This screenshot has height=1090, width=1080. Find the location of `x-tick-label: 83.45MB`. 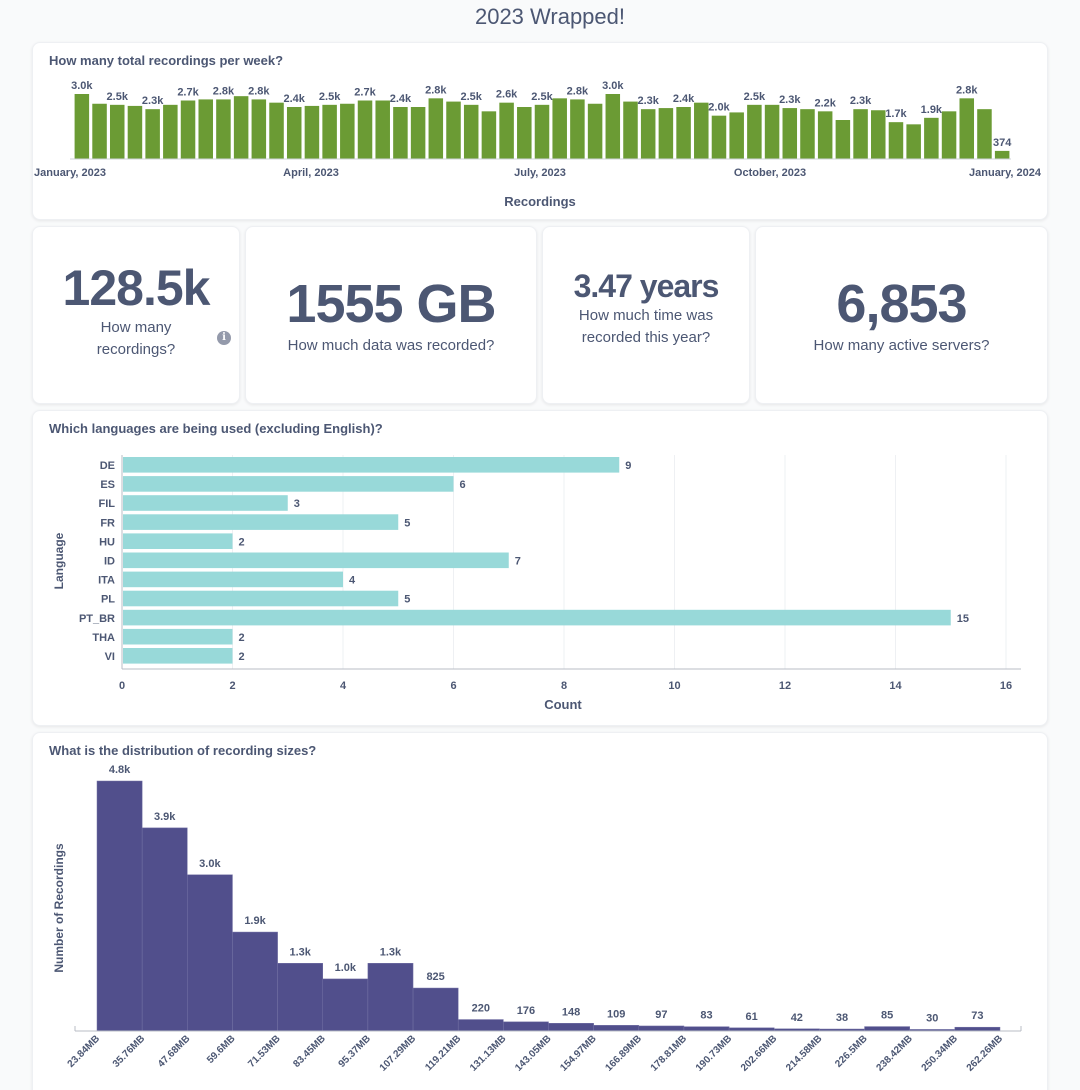

x-tick-label: 83.45MB is located at coordinates (309, 1051).